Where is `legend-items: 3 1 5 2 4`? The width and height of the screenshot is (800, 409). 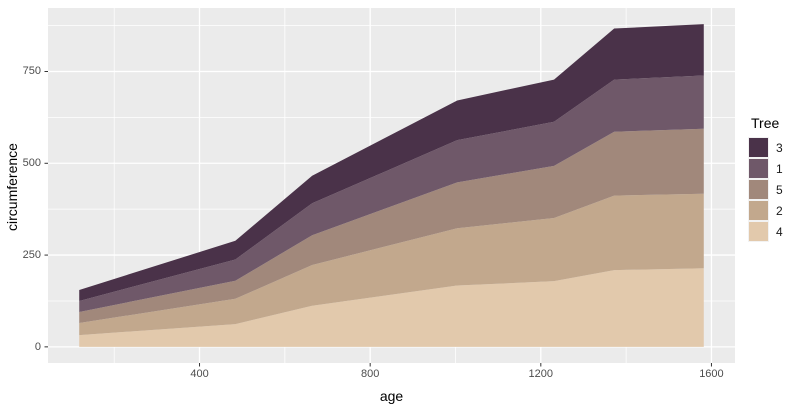
legend-items: 3 1 5 2 4 is located at coordinates (773, 189).